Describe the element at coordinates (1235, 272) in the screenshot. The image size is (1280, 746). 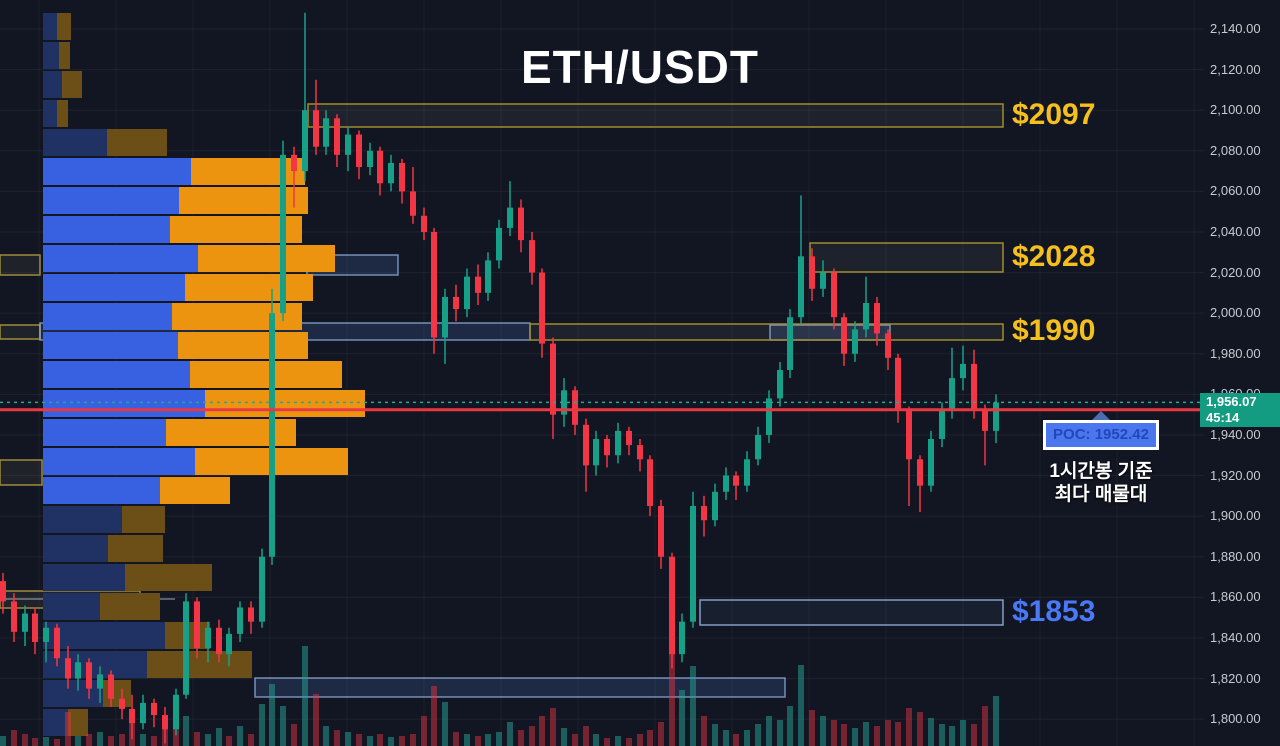
I see `axis-tick-label: 2,020.00` at that location.